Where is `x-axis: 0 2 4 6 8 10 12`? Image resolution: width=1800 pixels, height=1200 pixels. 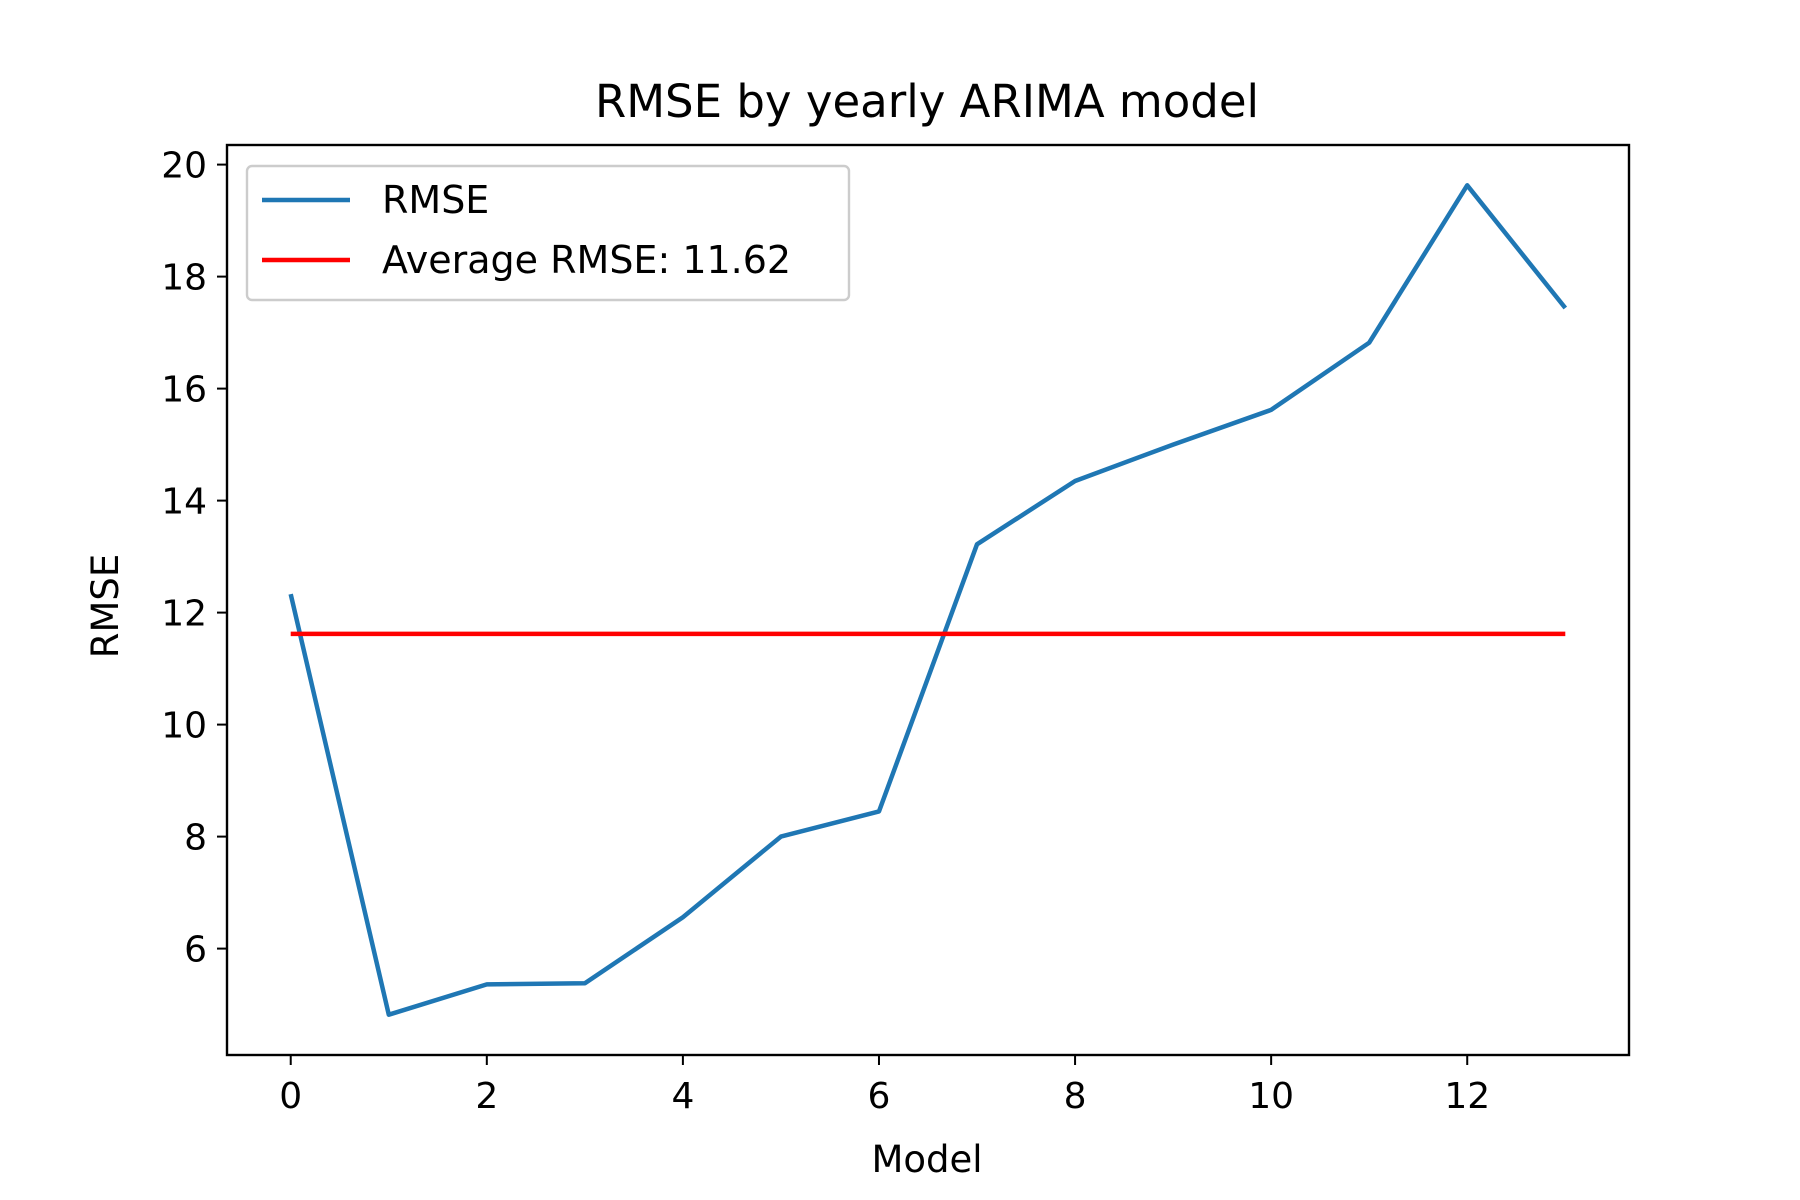 x-axis: 0 2 4 6 8 10 12 is located at coordinates (884, 1086).